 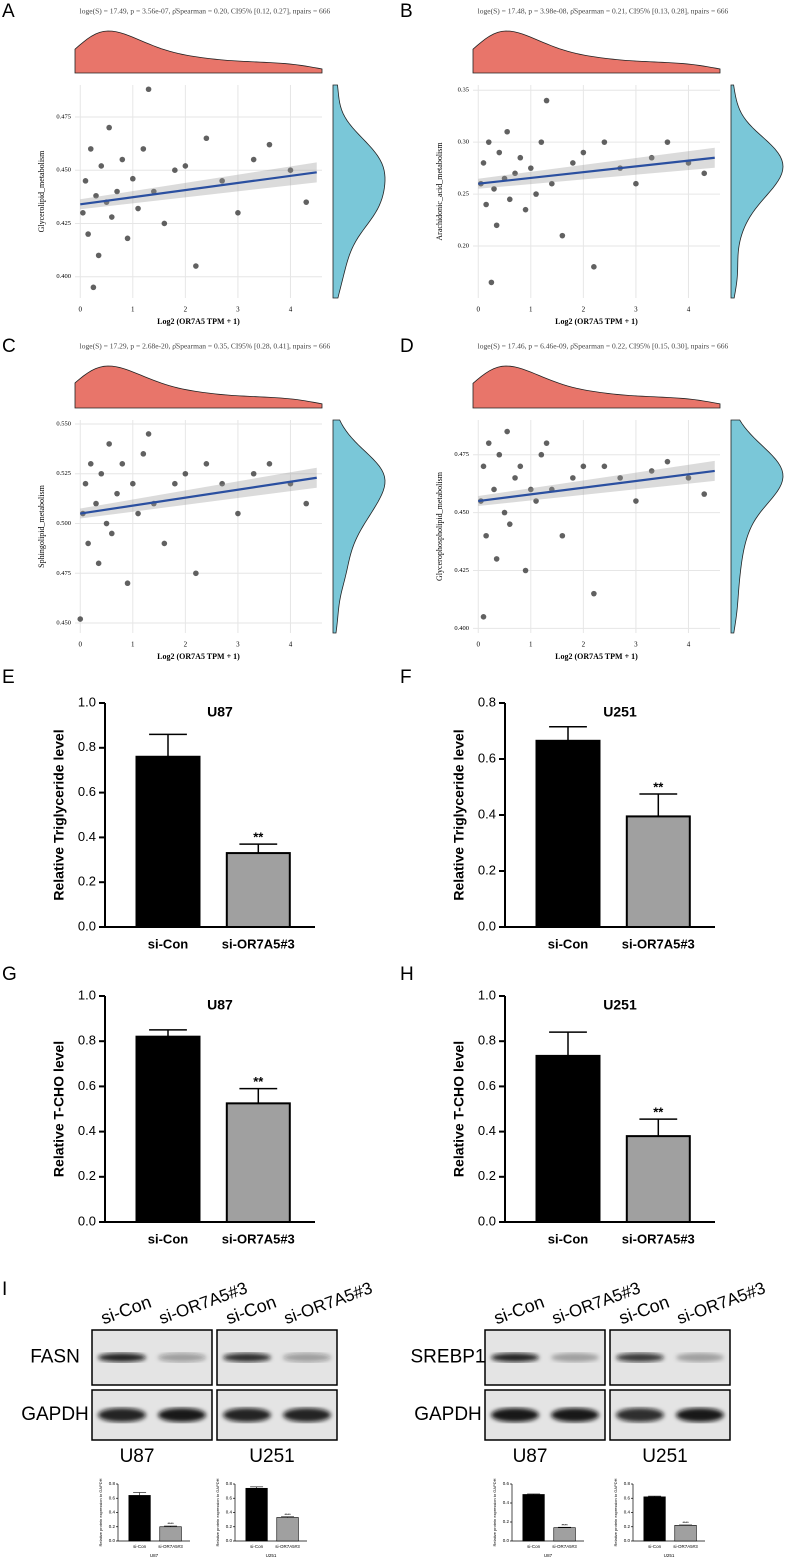 What do you see at coordinates (407, 346) in the screenshot?
I see `panel-letter: D` at bounding box center [407, 346].